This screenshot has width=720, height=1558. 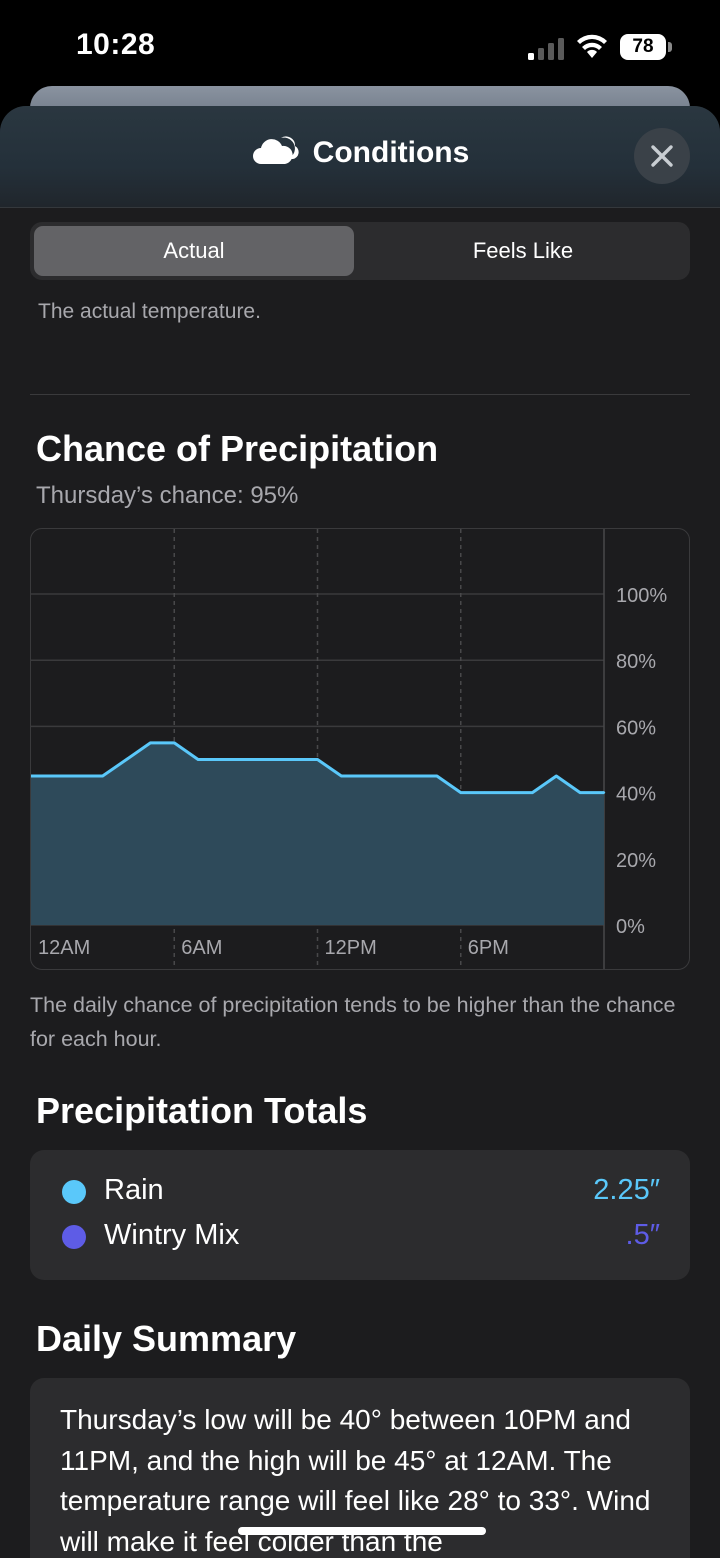 What do you see at coordinates (642, 1235) in the screenshot?
I see `total-value: .5″` at bounding box center [642, 1235].